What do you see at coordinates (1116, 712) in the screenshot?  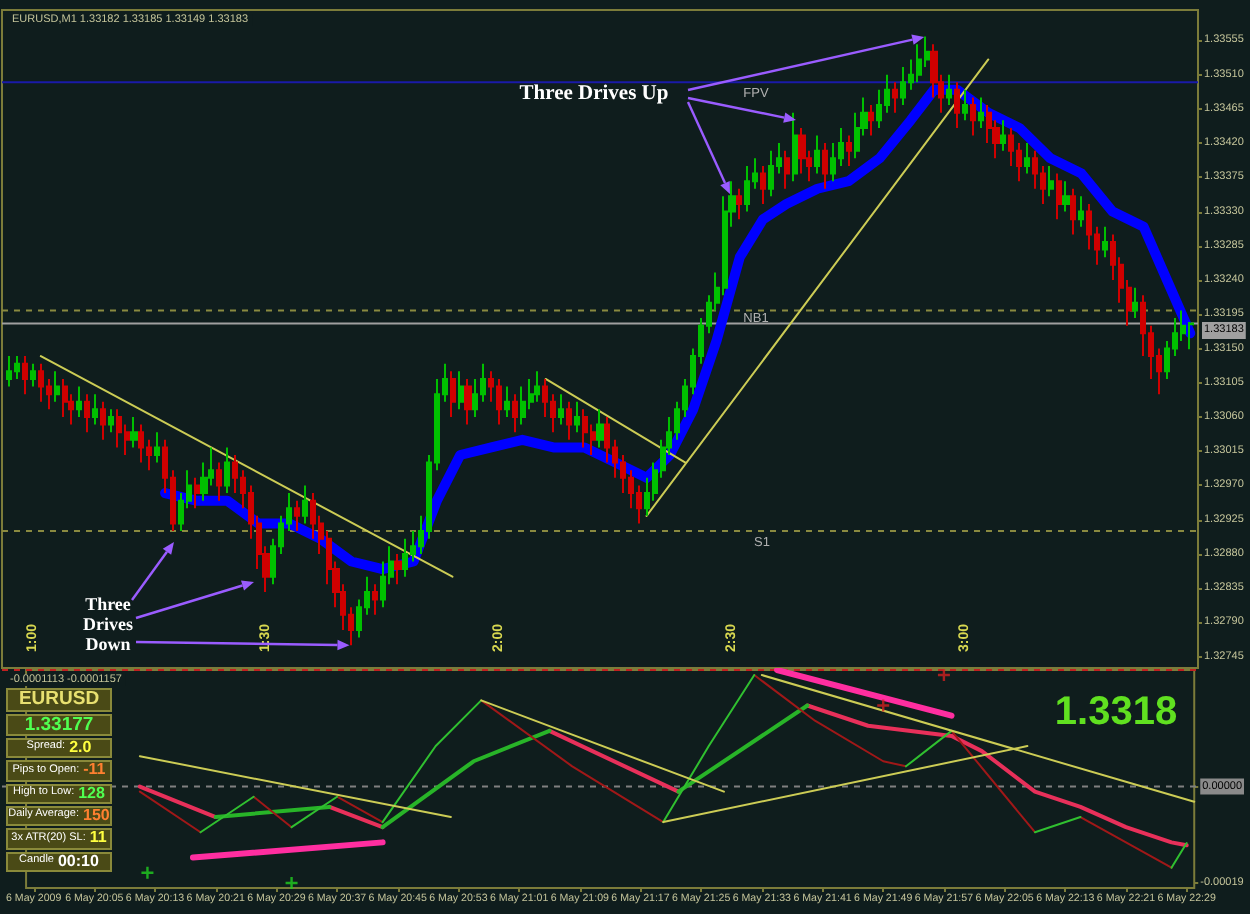 I see `annotation: 1.3318` at bounding box center [1116, 712].